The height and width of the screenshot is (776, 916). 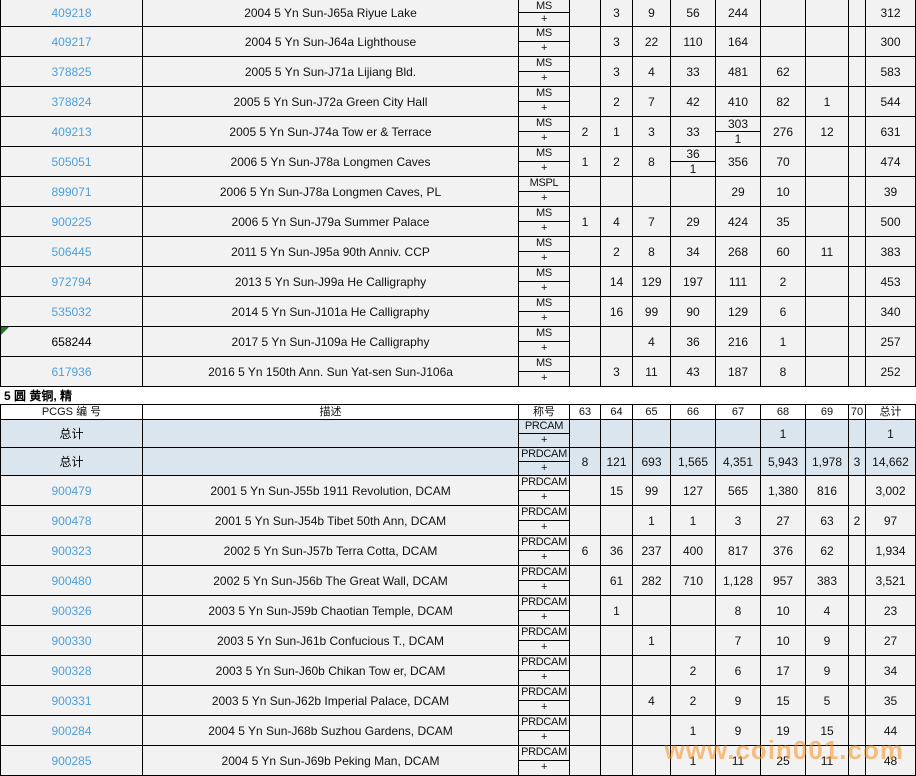 I want to click on pcgs-id-link: 900479, so click(x=71, y=490).